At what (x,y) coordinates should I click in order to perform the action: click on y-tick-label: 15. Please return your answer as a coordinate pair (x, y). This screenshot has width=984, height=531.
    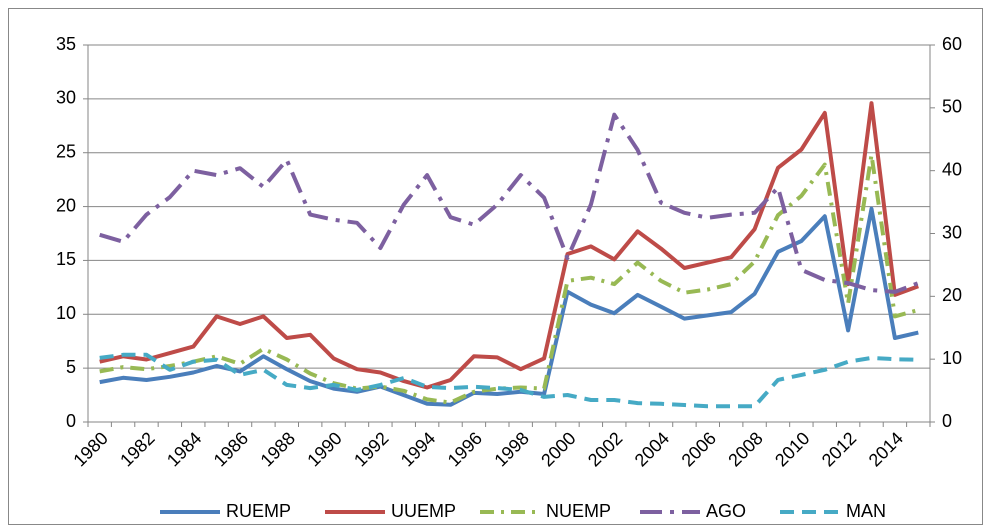
    Looking at the image, I should click on (66, 259).